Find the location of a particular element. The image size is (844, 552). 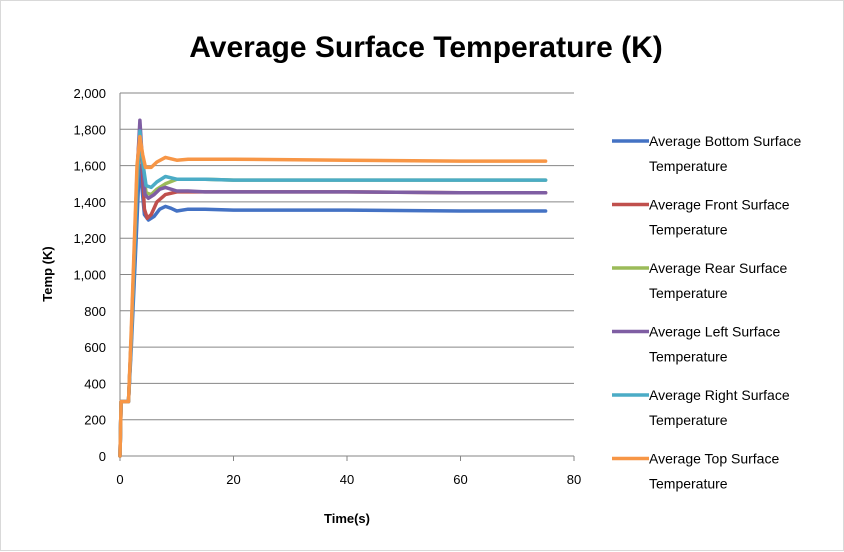

legend-label: Average Front Surface is located at coordinates (719, 205).